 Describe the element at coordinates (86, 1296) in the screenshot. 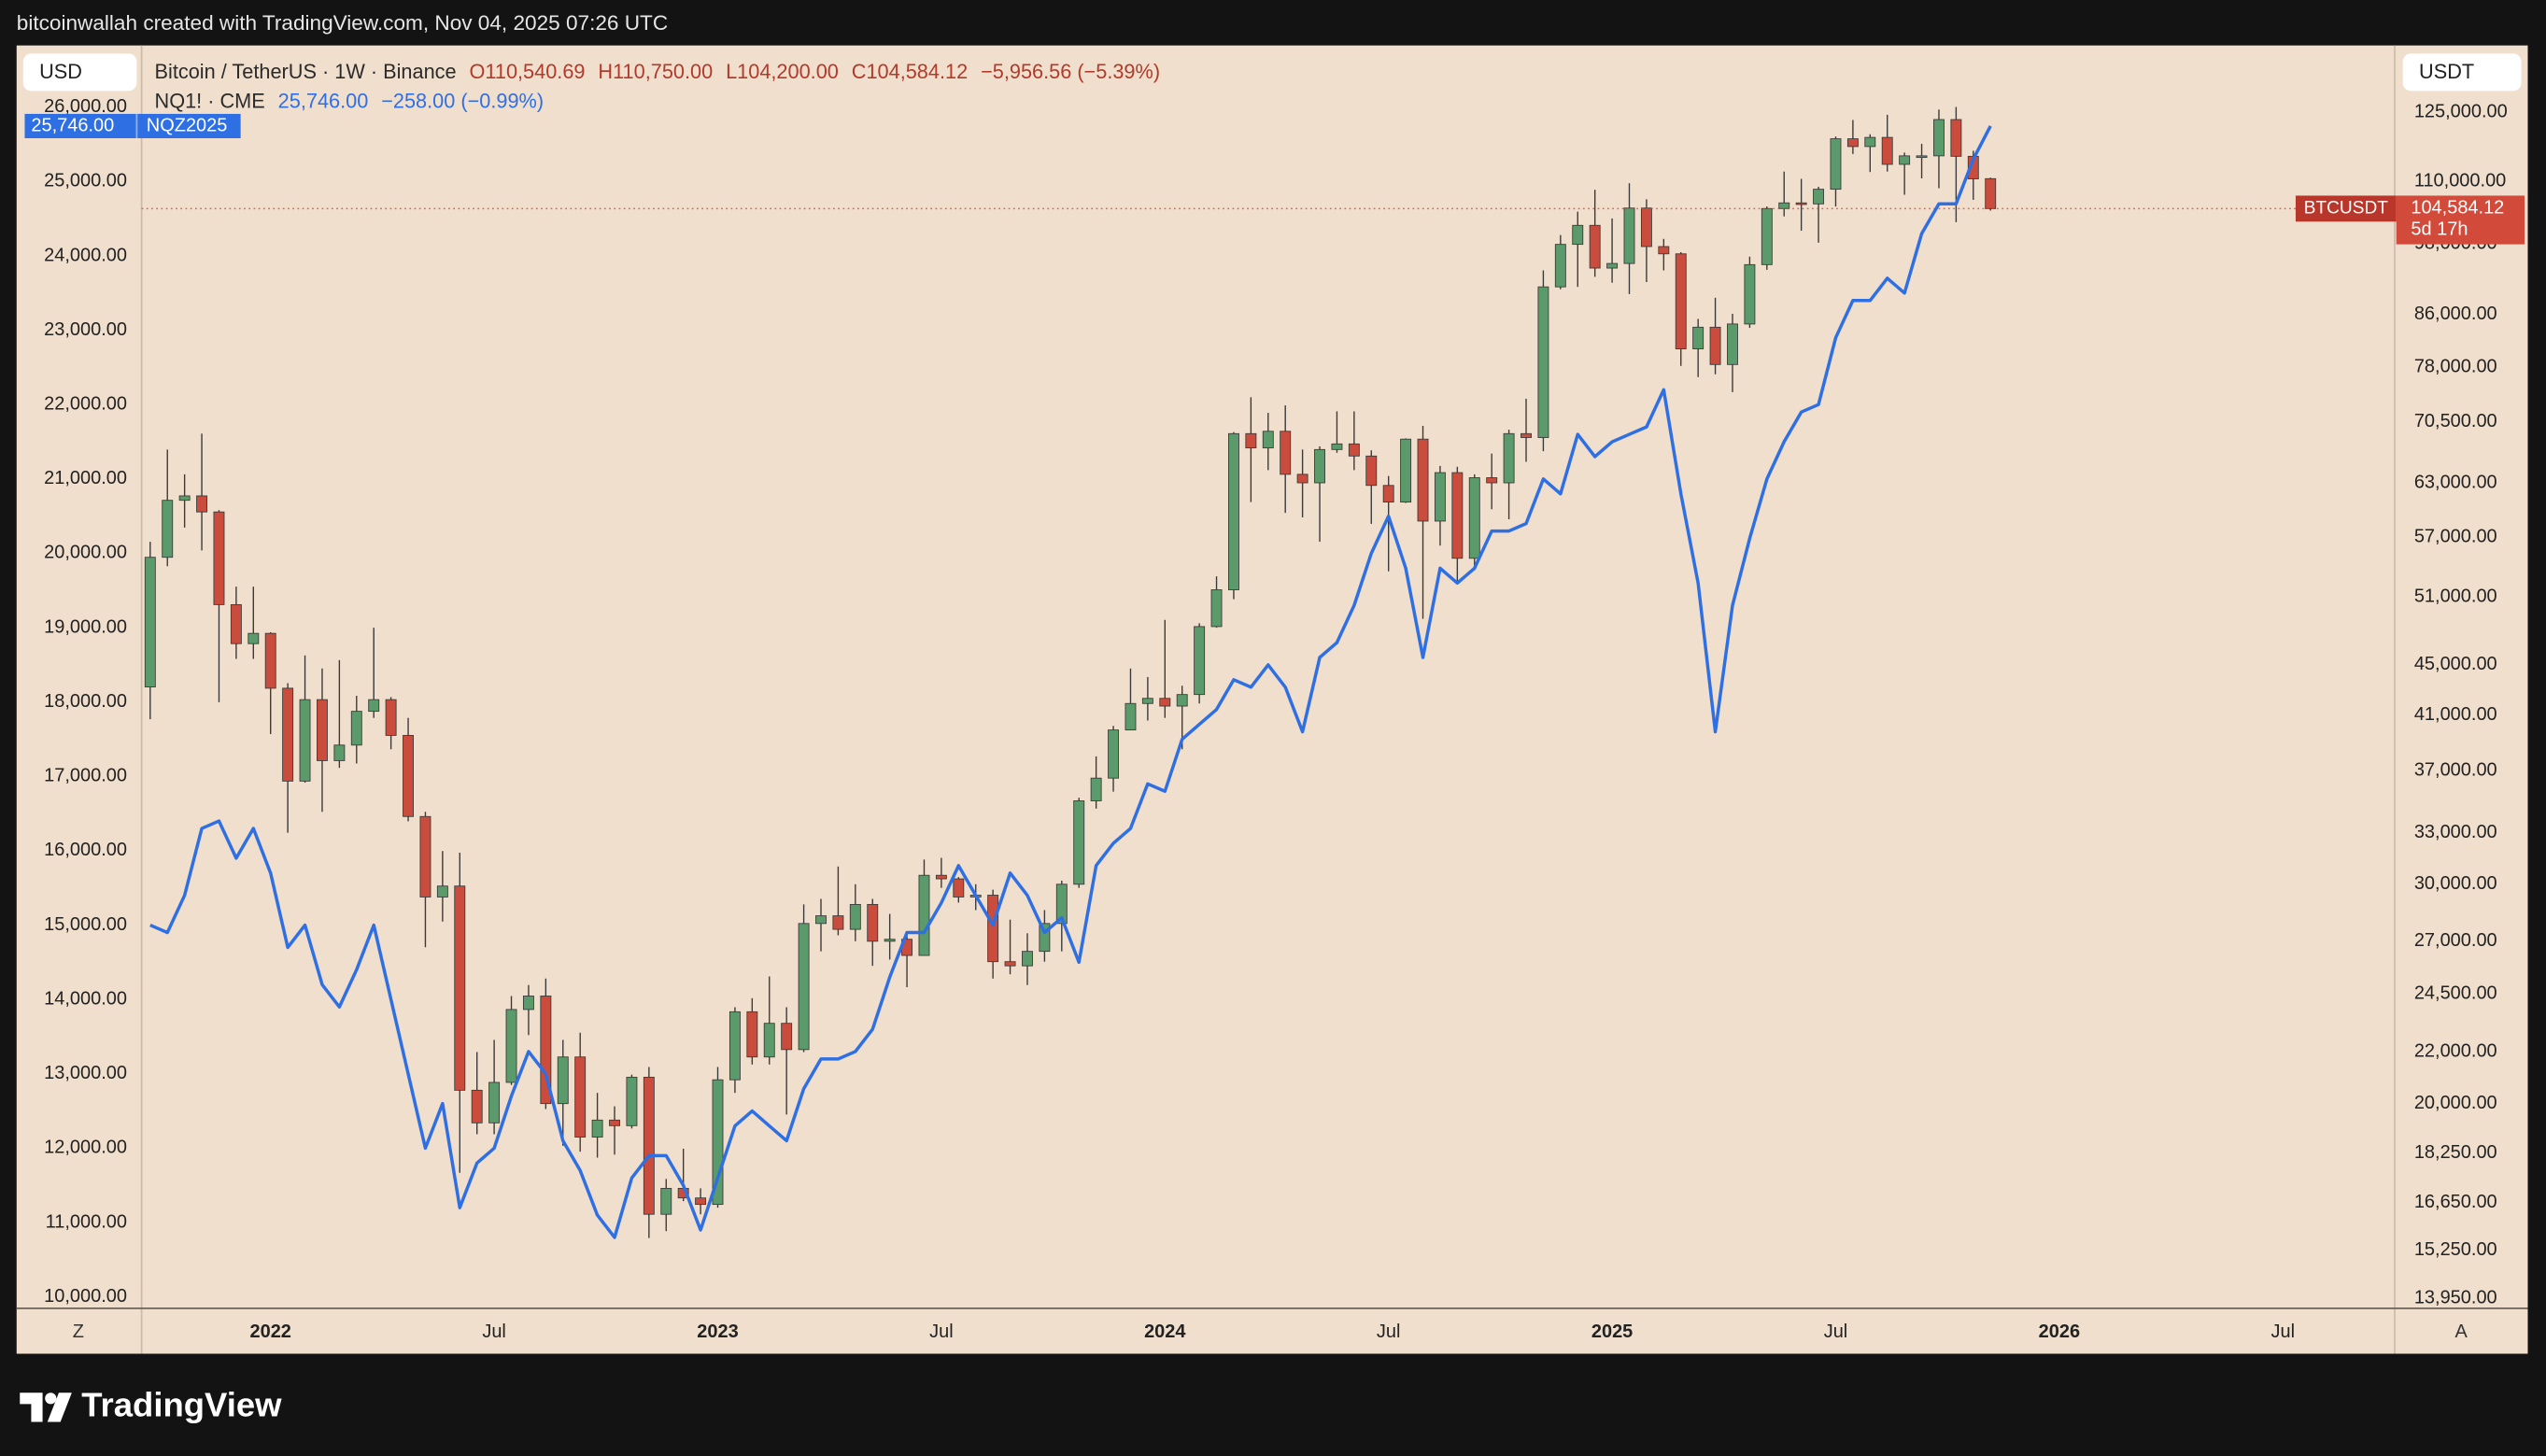

I see `y-tick-label: 10,000.00` at that location.